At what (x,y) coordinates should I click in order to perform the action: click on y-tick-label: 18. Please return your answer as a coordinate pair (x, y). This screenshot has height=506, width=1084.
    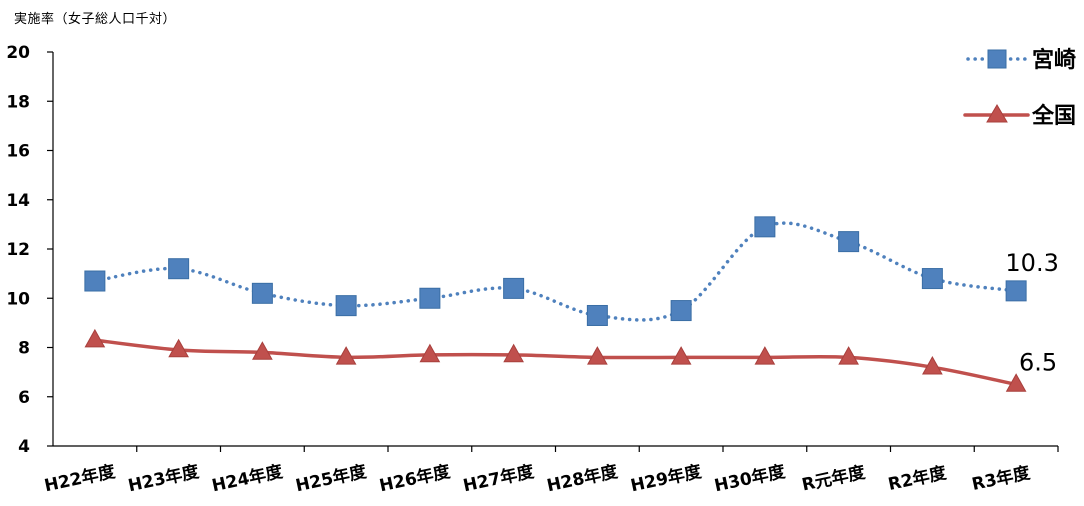
    Looking at the image, I should click on (18, 102).